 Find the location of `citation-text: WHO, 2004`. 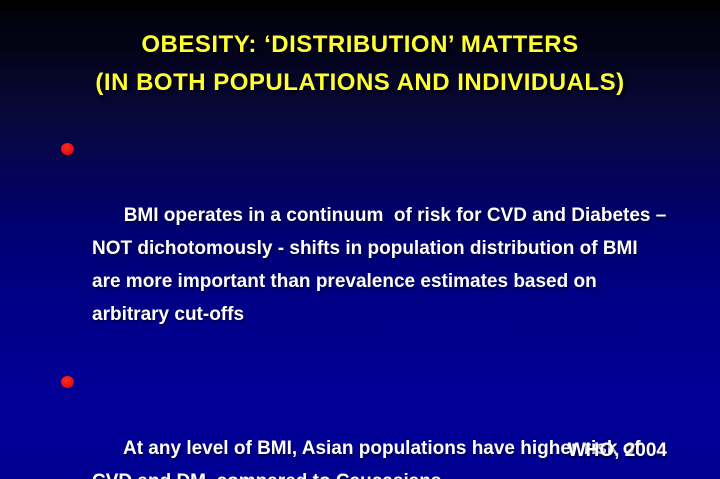

citation-text: WHO, 2004 is located at coordinates (617, 450).